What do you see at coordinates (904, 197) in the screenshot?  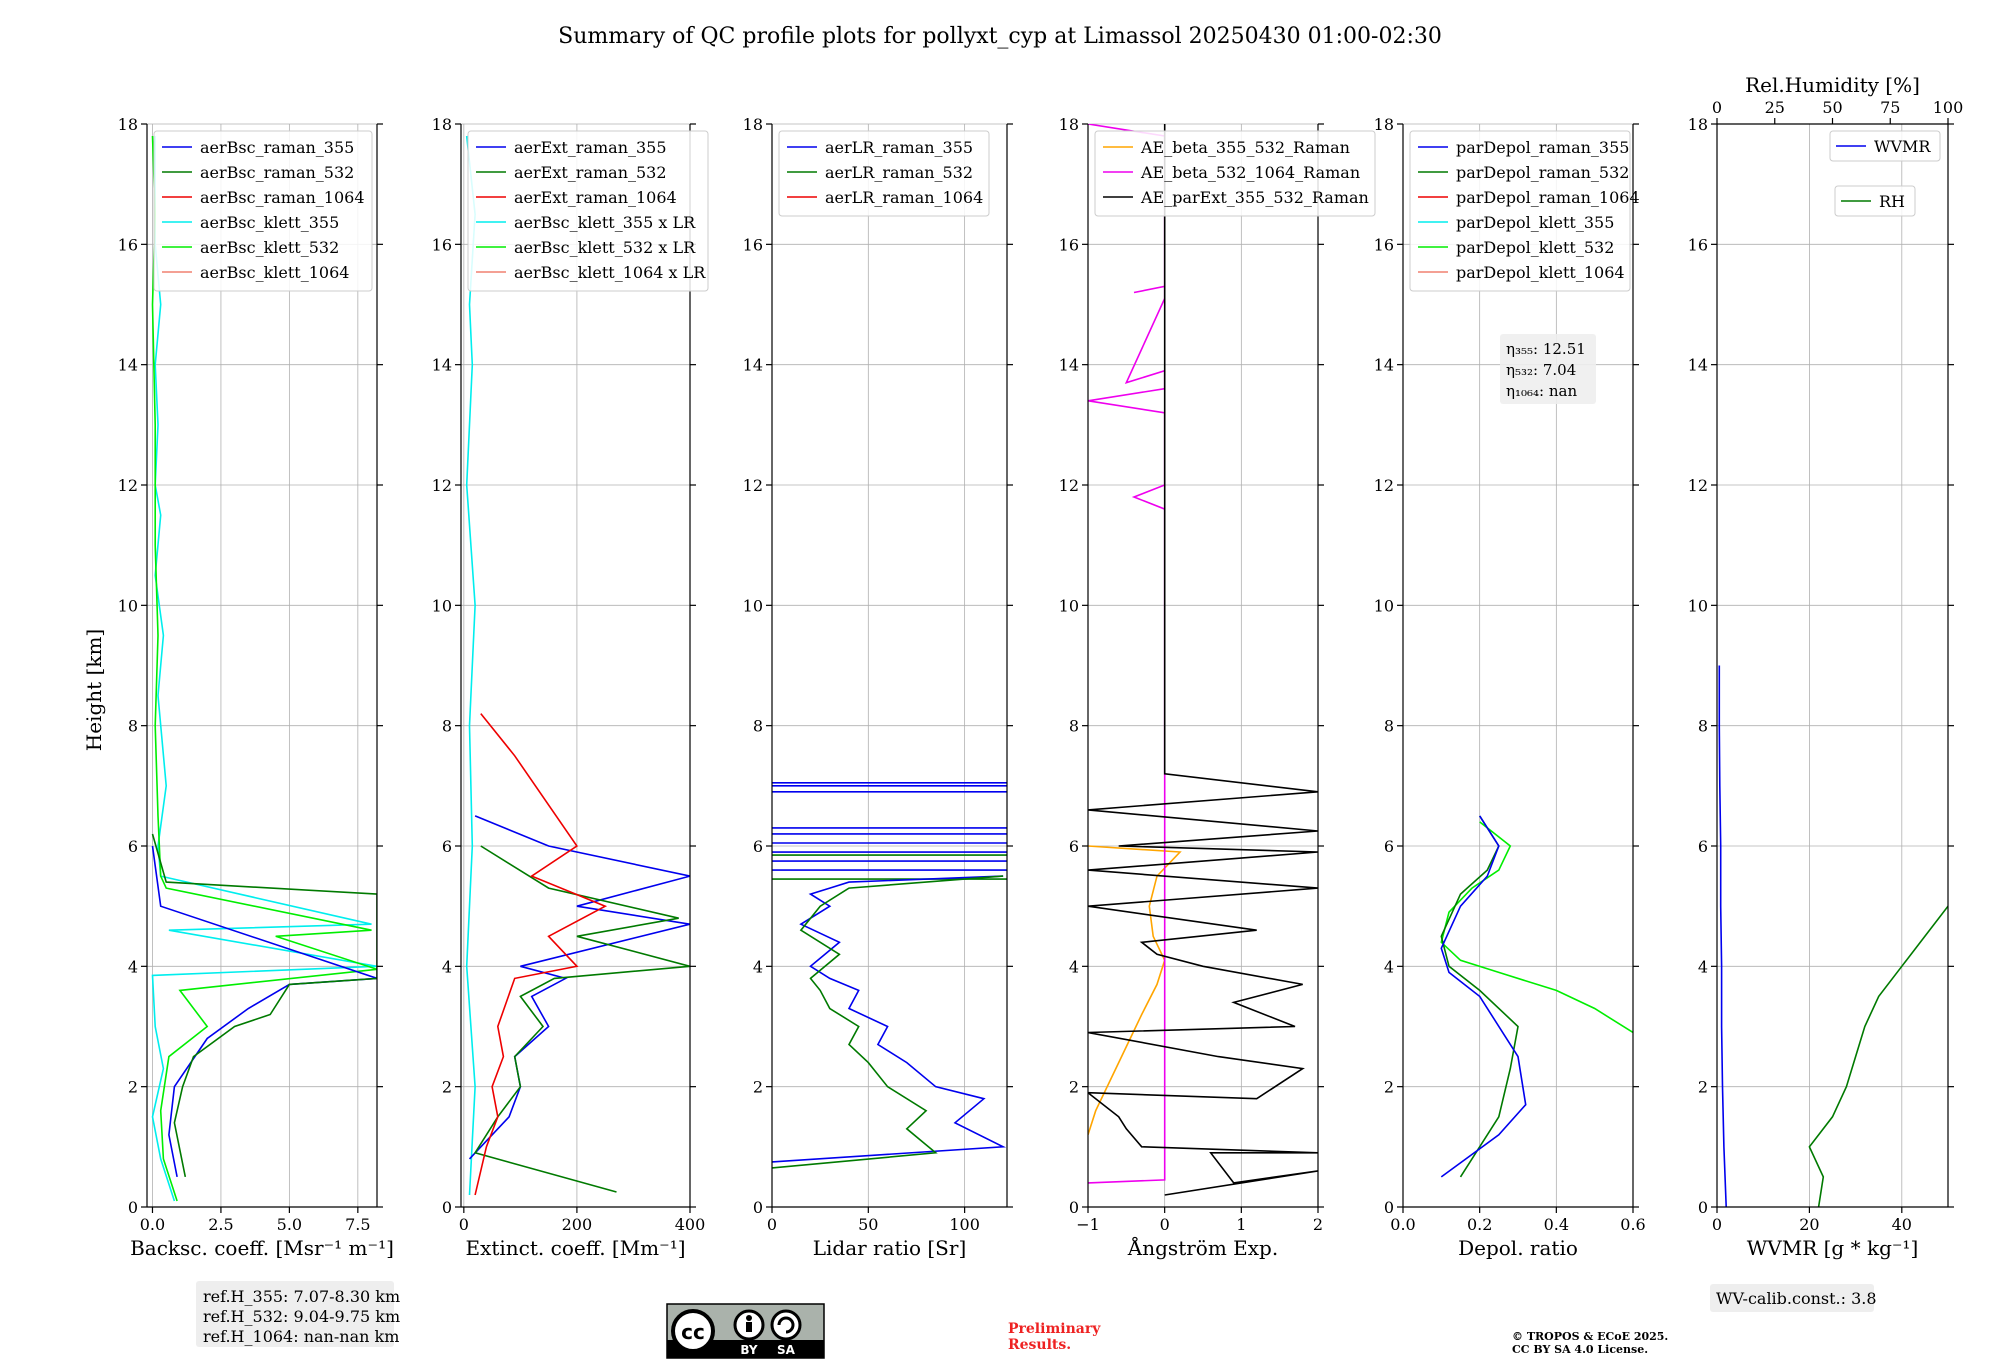 I see `legend-label: aerLR_raman_1064` at bounding box center [904, 197].